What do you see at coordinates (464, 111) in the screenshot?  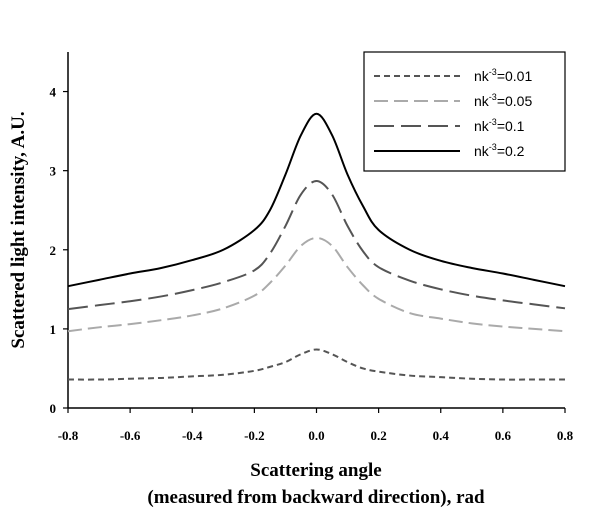 I see `legend-box` at bounding box center [464, 111].